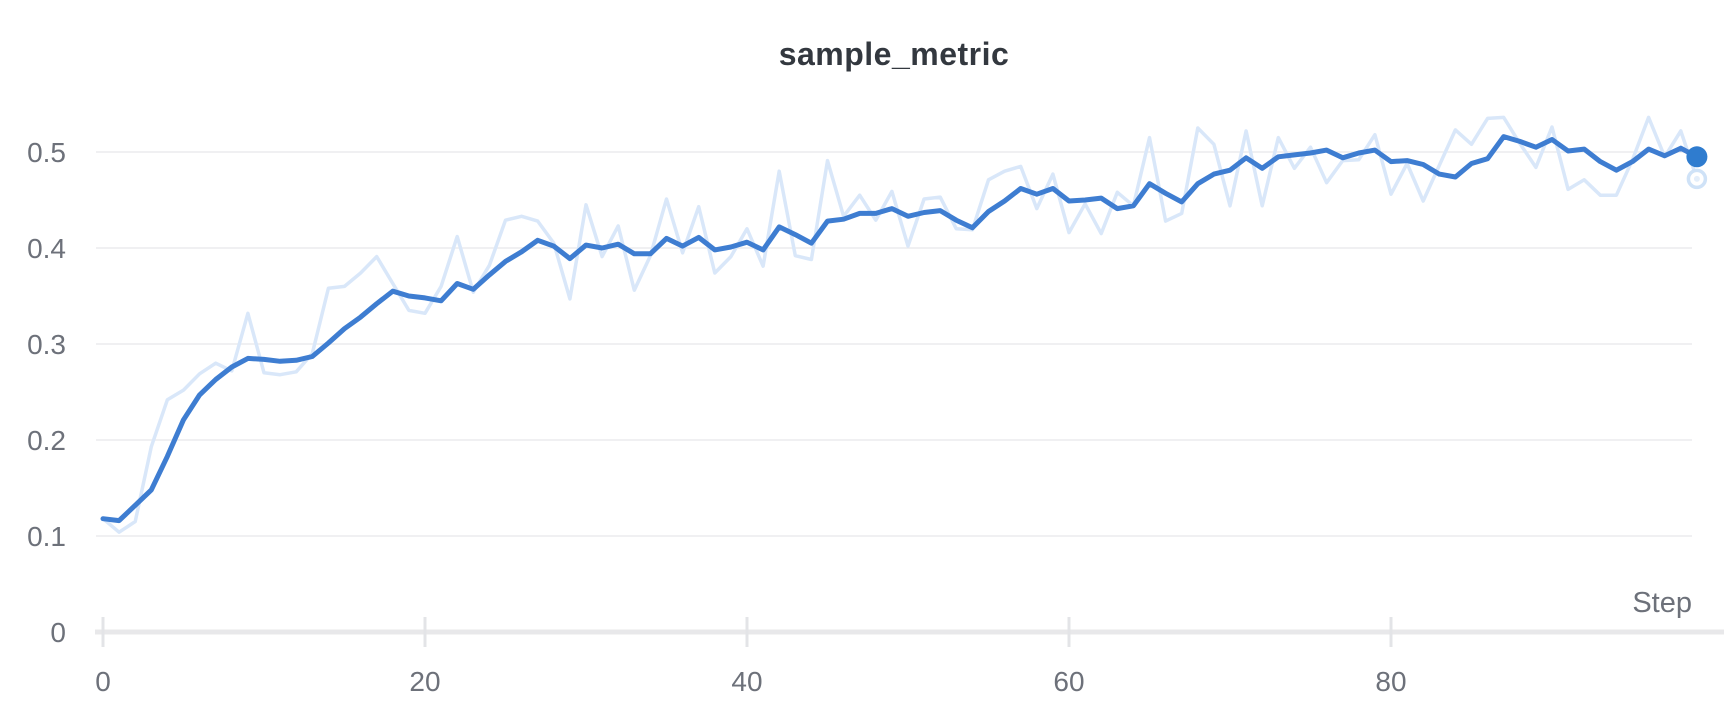  Describe the element at coordinates (1068, 681) in the screenshot. I see `x-tick-label-60: 60` at that location.